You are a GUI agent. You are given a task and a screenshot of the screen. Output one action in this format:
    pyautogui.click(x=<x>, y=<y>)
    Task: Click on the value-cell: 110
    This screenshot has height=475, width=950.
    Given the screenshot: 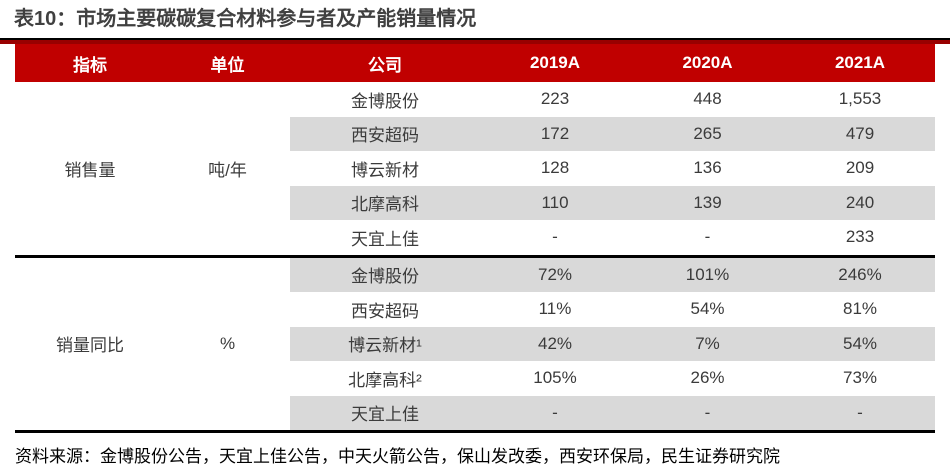 What is the action you would take?
    pyautogui.click(x=555, y=202)
    